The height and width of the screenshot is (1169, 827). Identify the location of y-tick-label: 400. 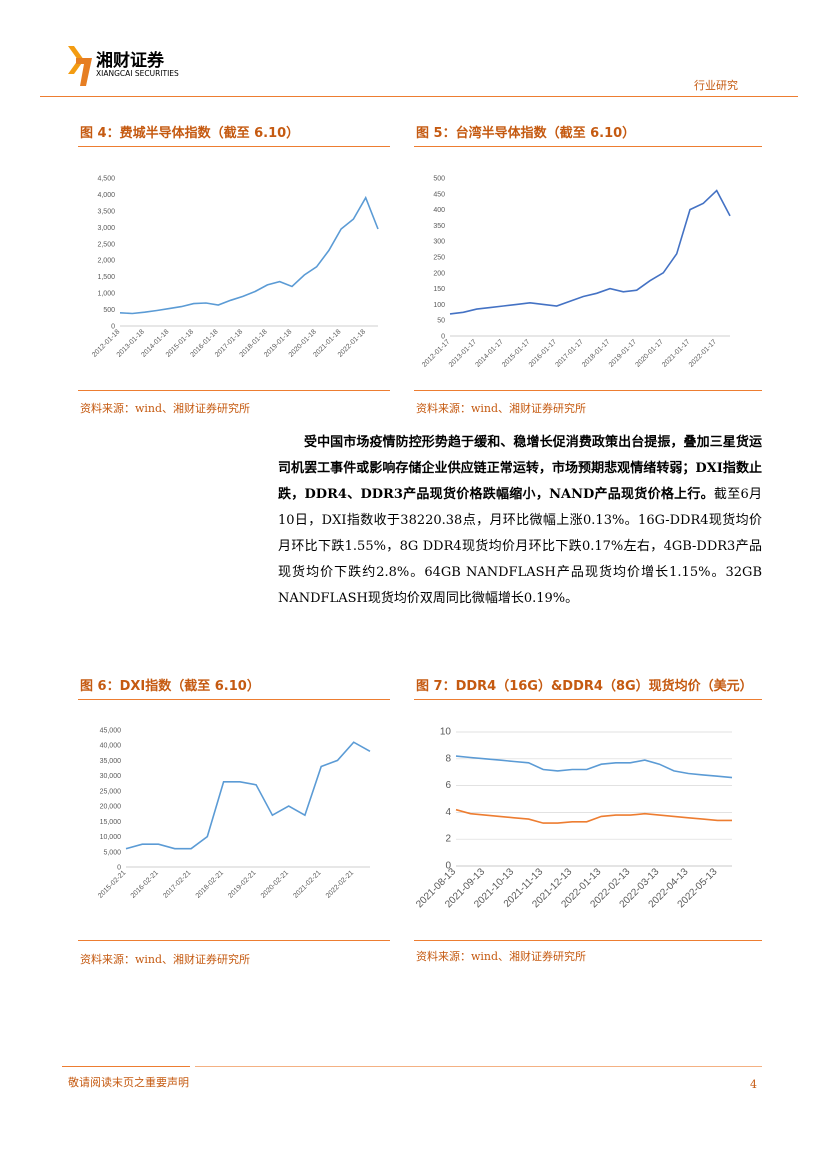
(439, 210).